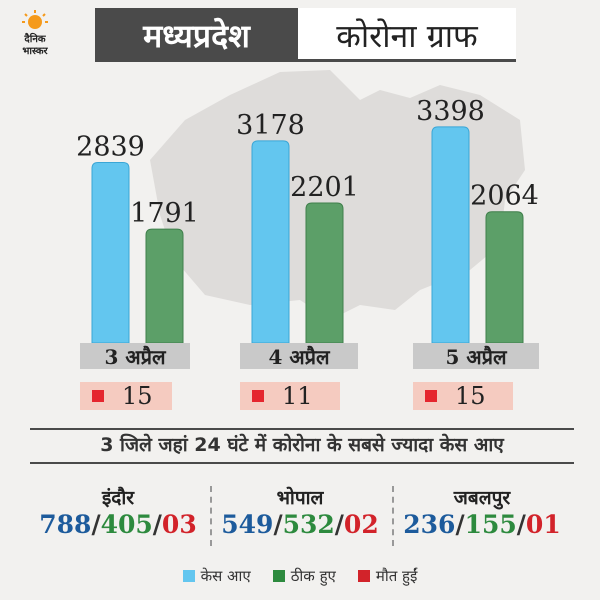 The width and height of the screenshot is (600, 600). I want to click on jabalpur-recovered: 155, so click(490, 524).